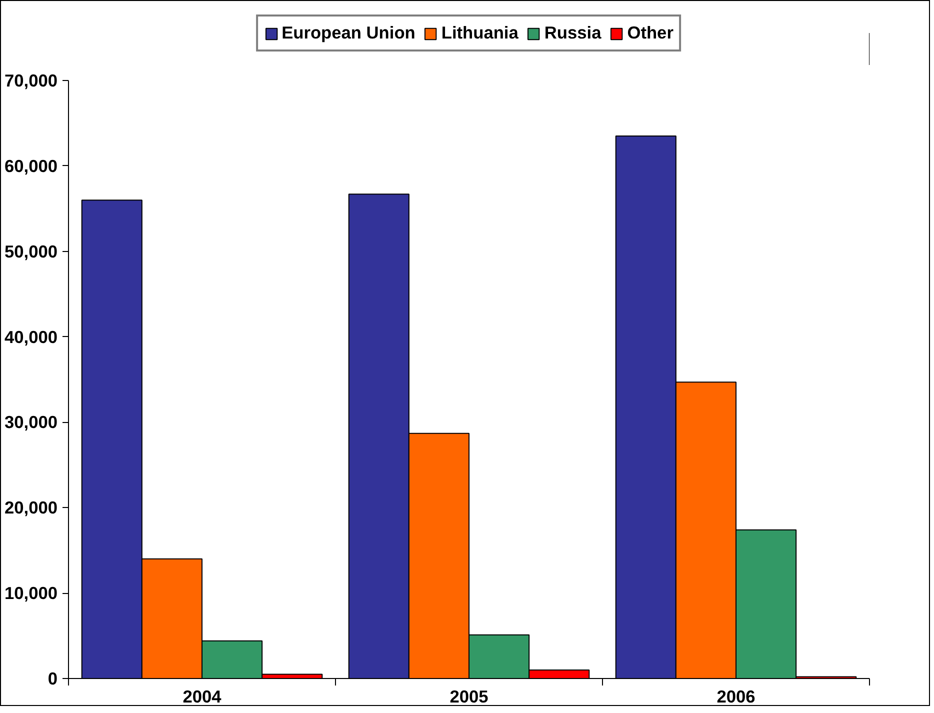 This screenshot has height=713, width=934. Describe the element at coordinates (469, 696) in the screenshot. I see `x-tick-label: 2005` at that location.